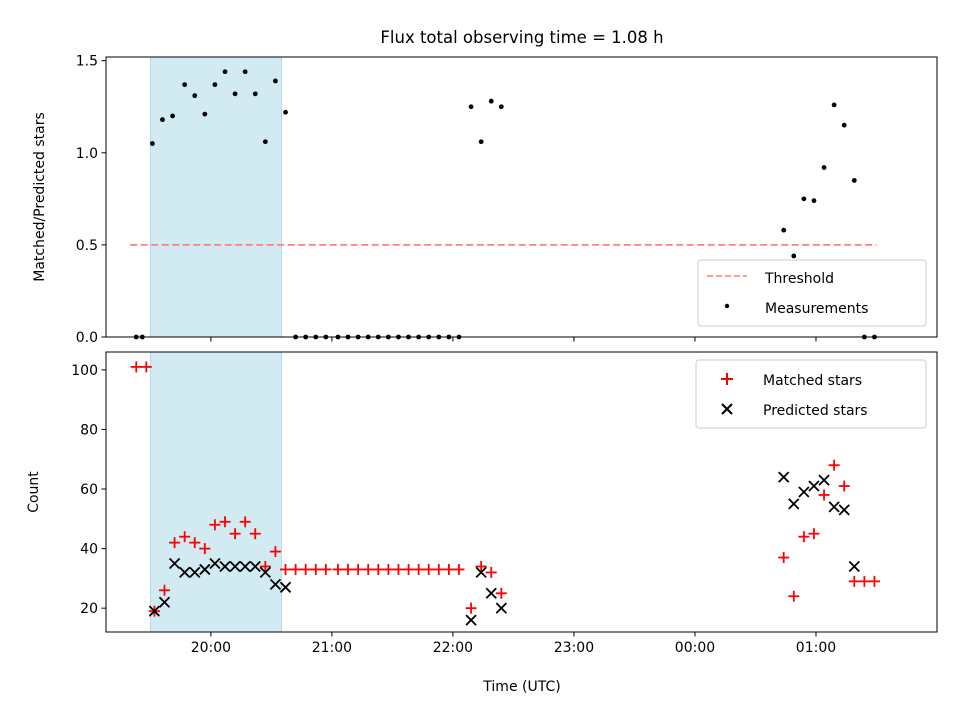  I want to click on bottom-legend-box, so click(811, 394).